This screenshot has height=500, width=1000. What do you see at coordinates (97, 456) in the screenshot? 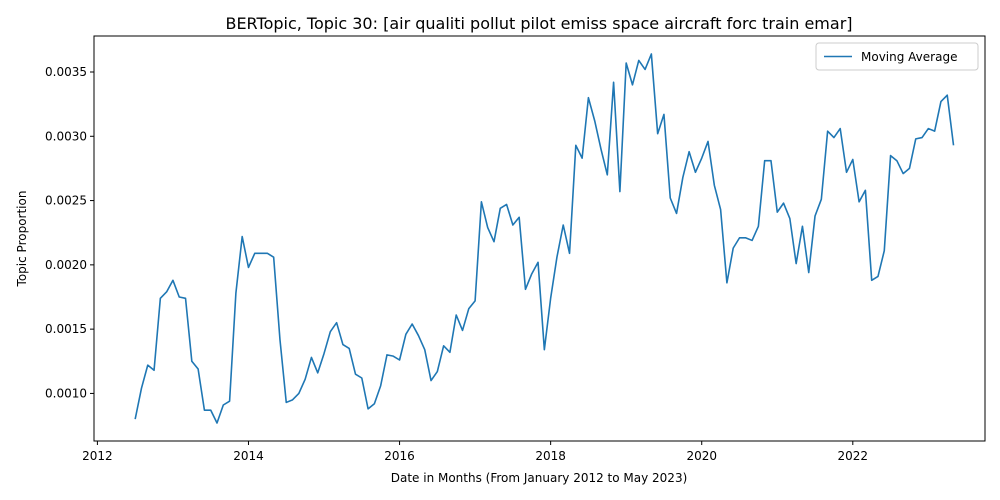
I see `x-tick-label: 2012` at bounding box center [97, 456].